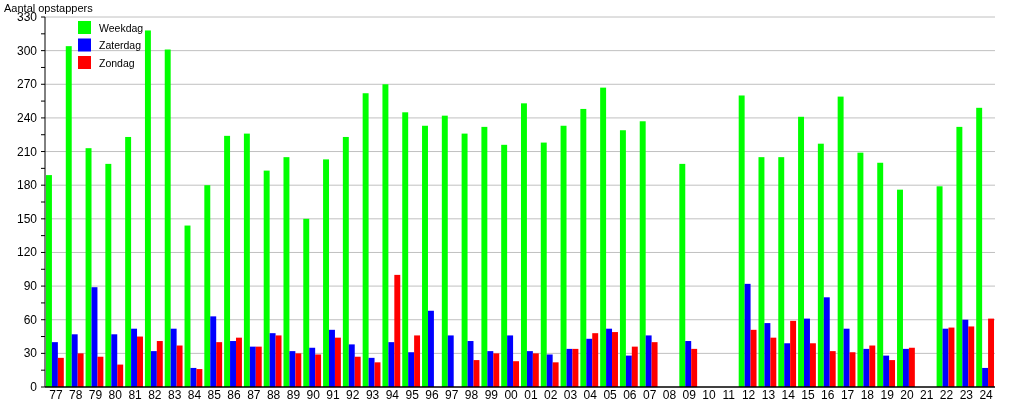 This screenshot has height=400, width=1015. Describe the element at coordinates (788, 394) in the screenshot. I see `x-tick-label: 14` at that location.